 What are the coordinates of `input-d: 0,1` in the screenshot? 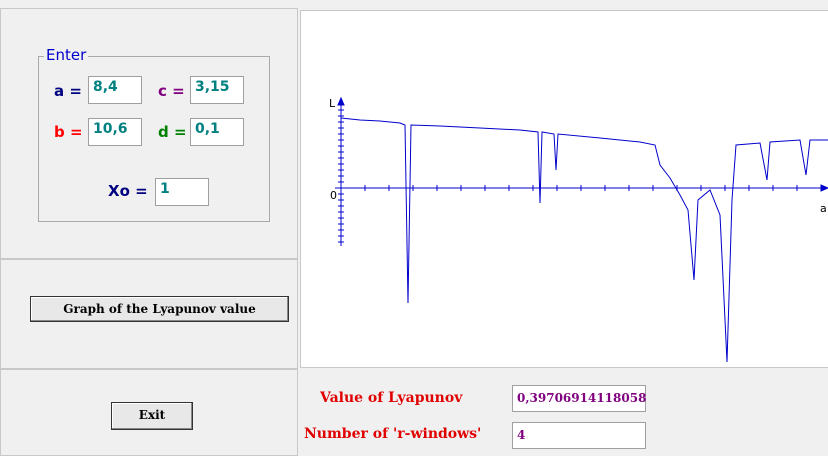 It's located at (217, 132).